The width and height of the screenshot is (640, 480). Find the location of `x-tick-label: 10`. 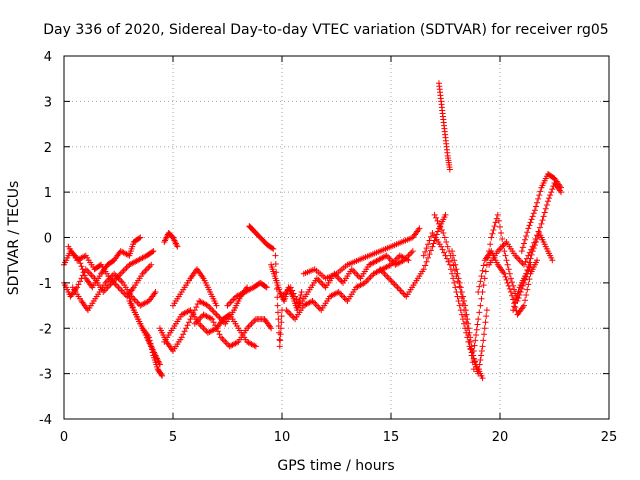

x-tick-label: 10 is located at coordinates (282, 437).